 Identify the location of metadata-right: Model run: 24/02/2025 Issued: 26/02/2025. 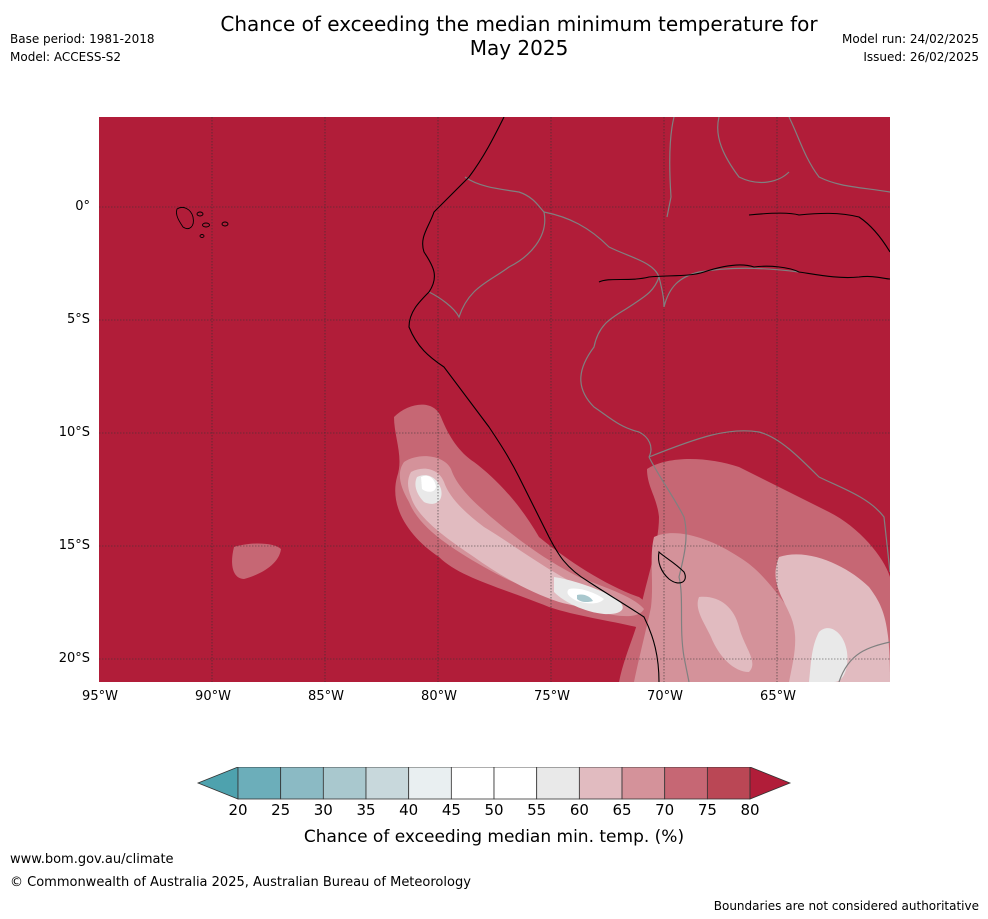
(910, 48).